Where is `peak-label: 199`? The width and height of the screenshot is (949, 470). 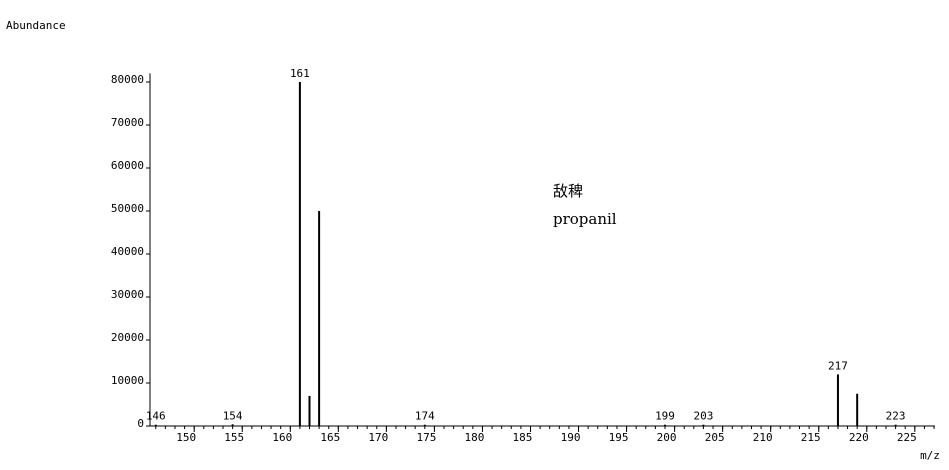 peak-label: 199 is located at coordinates (665, 416).